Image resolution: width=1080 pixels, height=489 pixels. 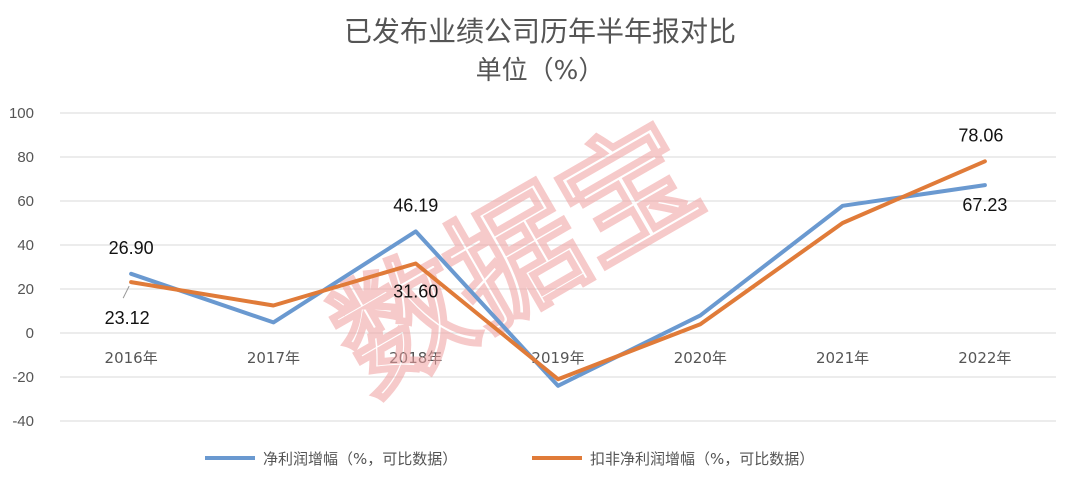 I want to click on x-tick-label: 2021年, so click(x=842, y=358).